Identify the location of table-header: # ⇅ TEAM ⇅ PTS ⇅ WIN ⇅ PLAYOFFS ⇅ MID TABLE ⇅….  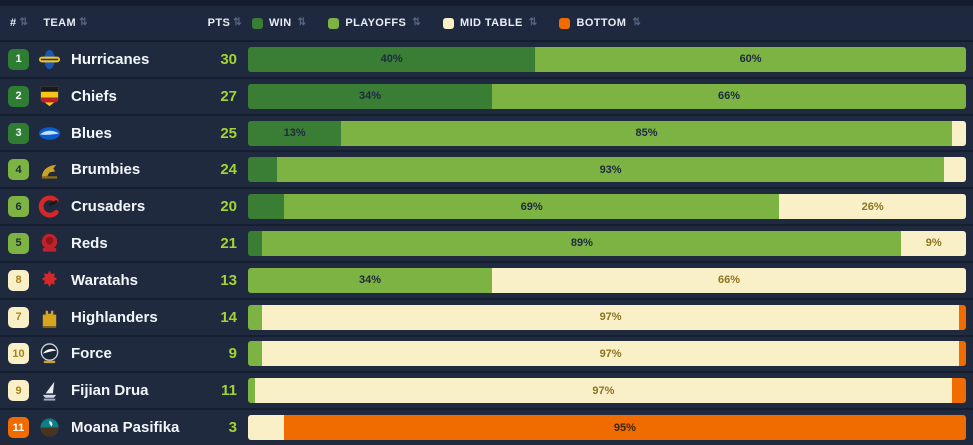
(486, 24).